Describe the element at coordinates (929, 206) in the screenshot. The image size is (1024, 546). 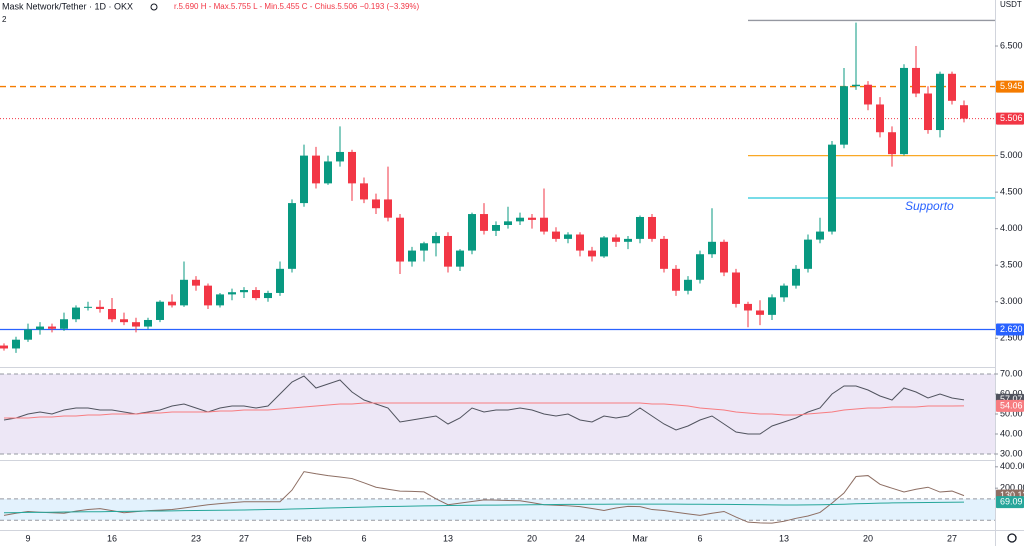
I see `annotation: Supporto` at that location.